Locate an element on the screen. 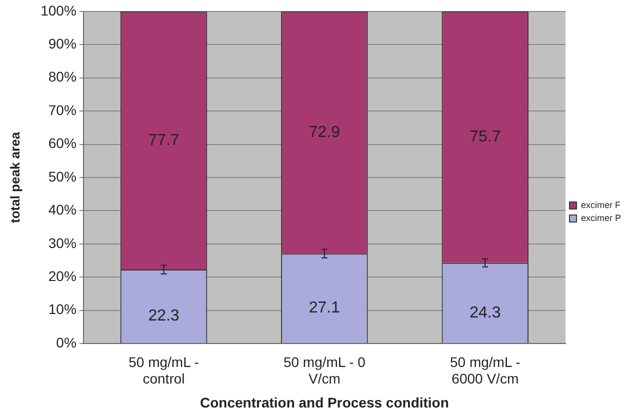 The height and width of the screenshot is (420, 635). x-axis-title: Concentration and Process condition is located at coordinates (324, 402).